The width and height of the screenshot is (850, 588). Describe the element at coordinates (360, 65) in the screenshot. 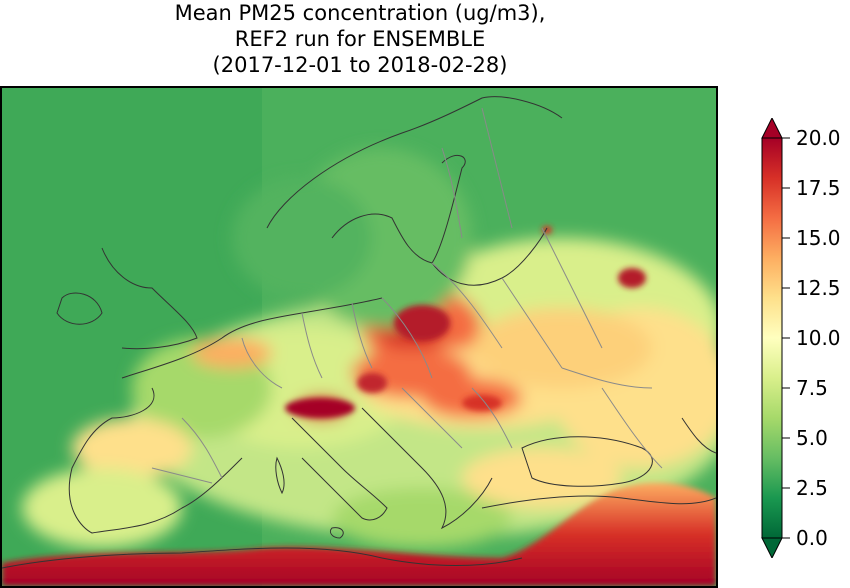

I see `title-line-3: (2017-12-01 to 2018-02-28)` at that location.